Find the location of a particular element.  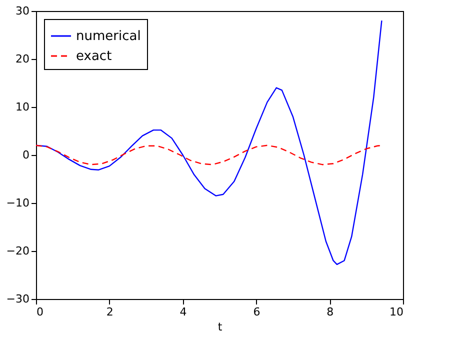

x-tick-label: 0 is located at coordinates (40, 312).